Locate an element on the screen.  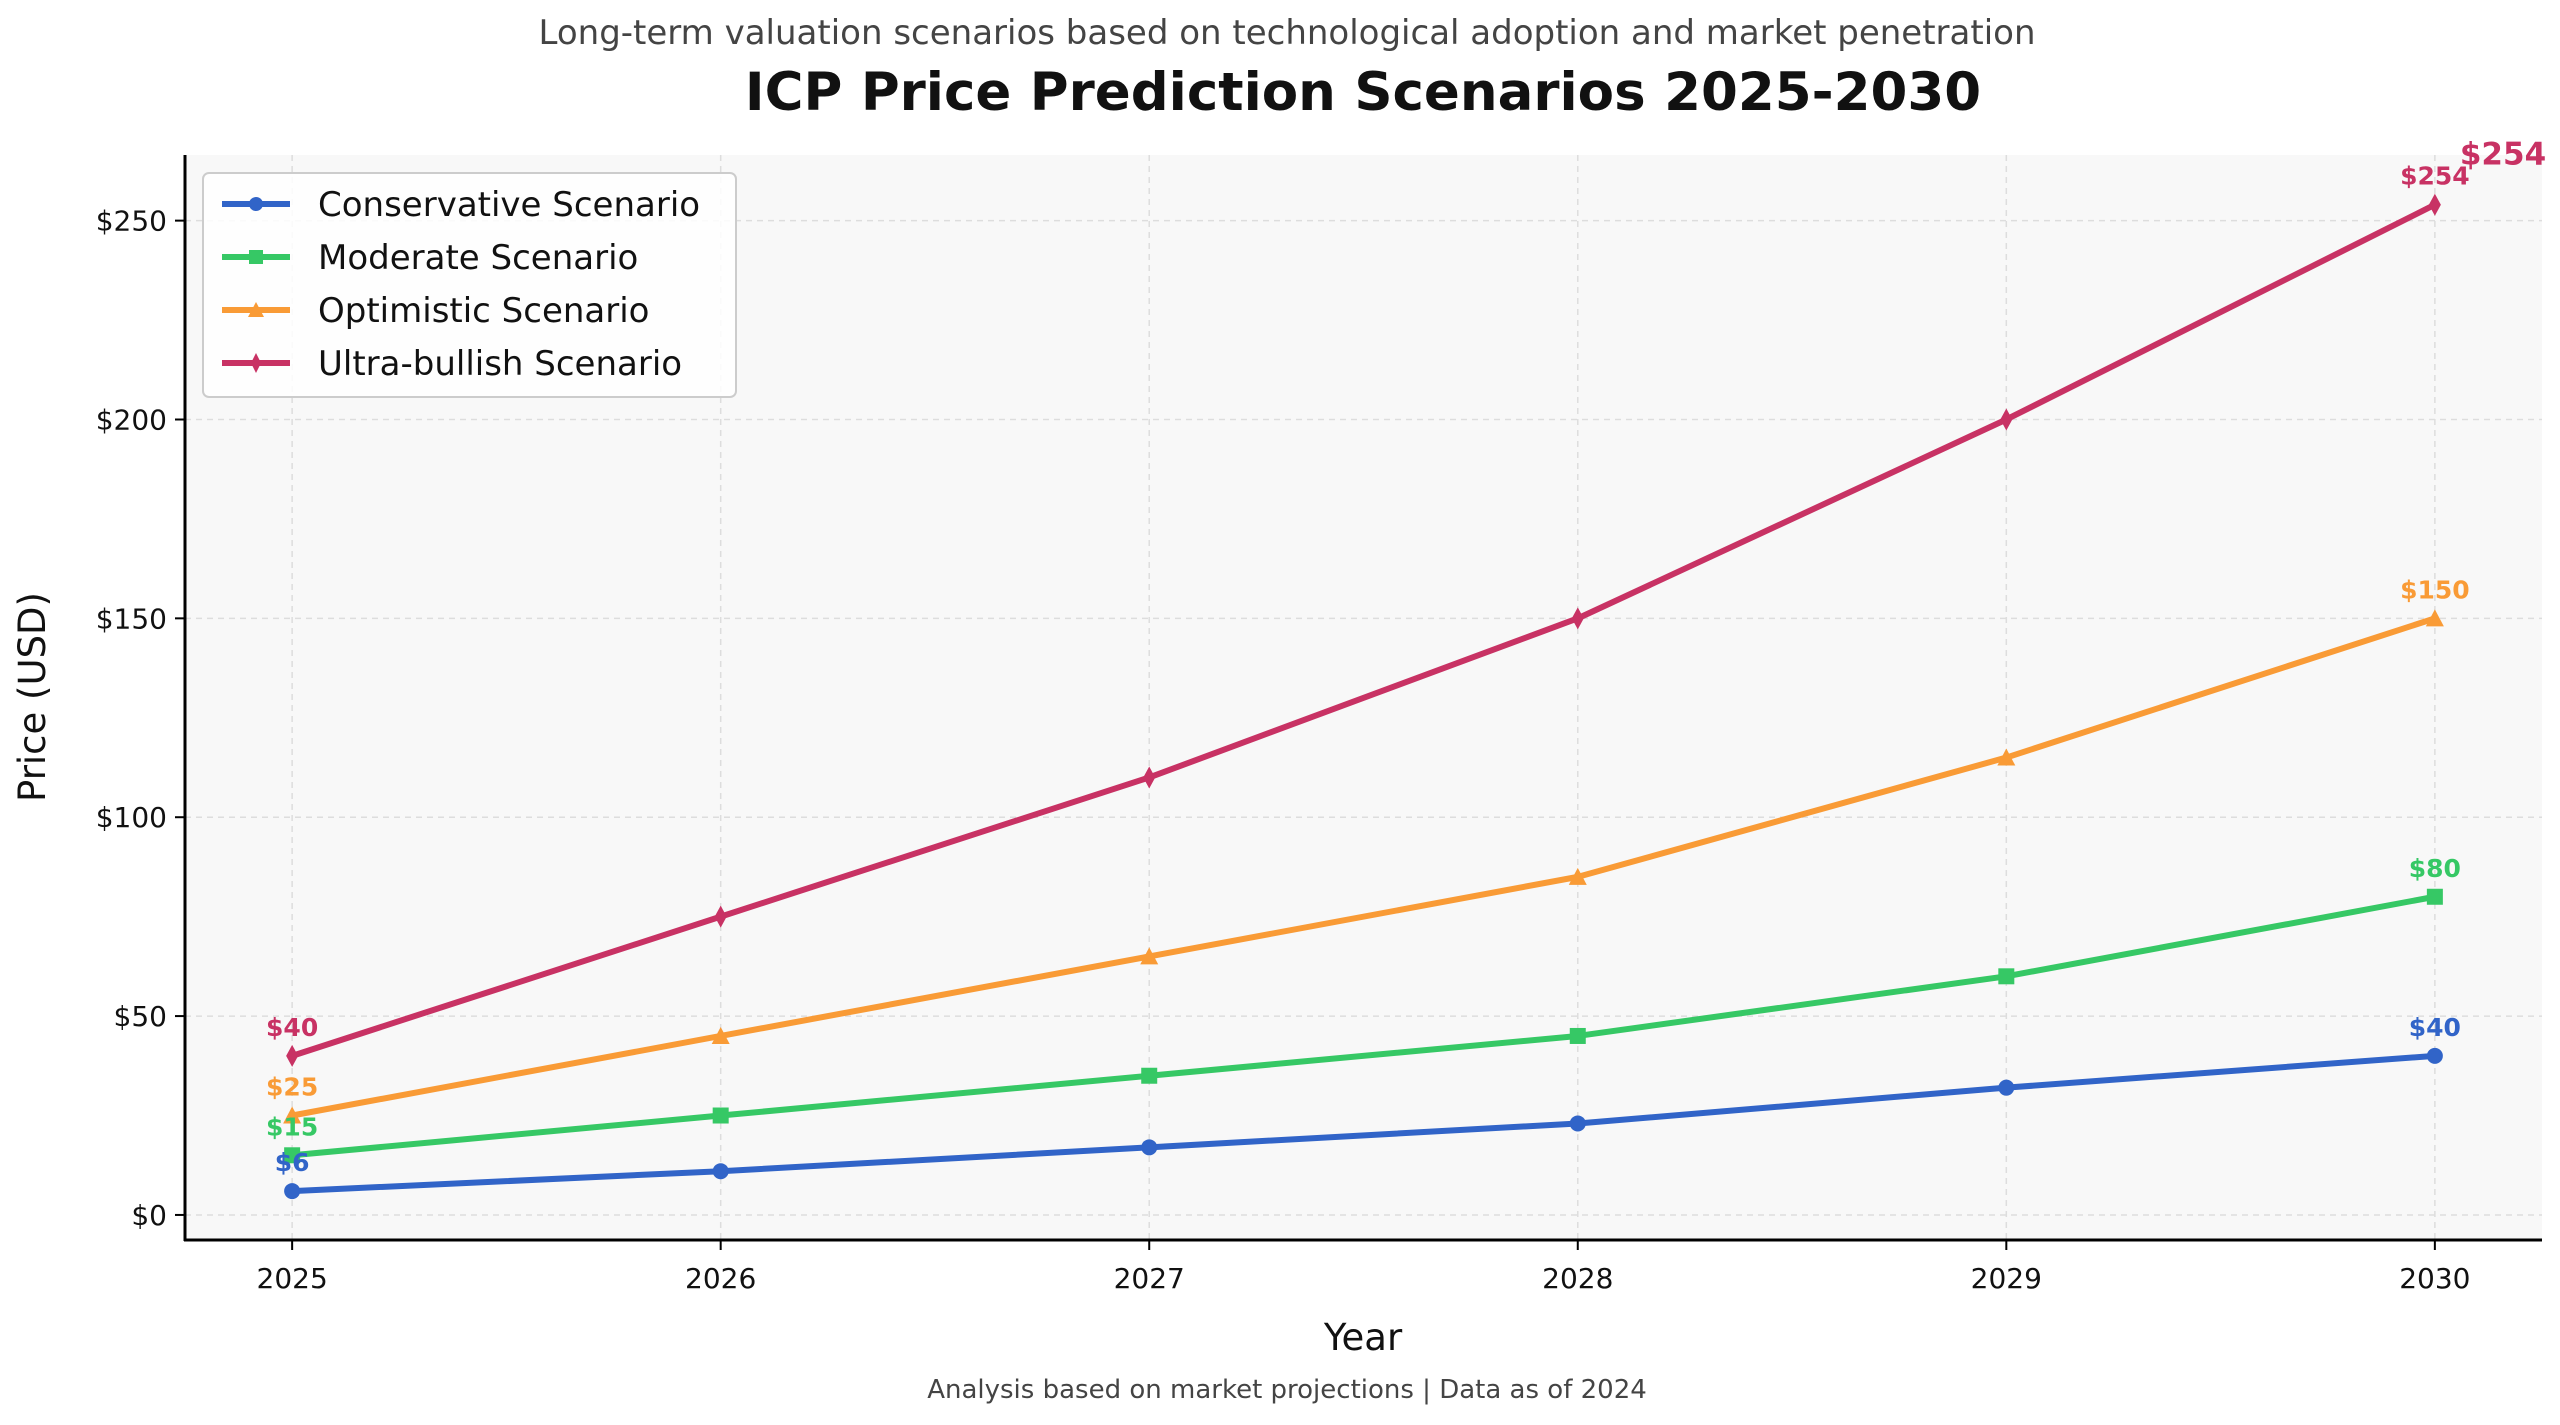
legend-label: Moderate Scenario is located at coordinates (478, 258).